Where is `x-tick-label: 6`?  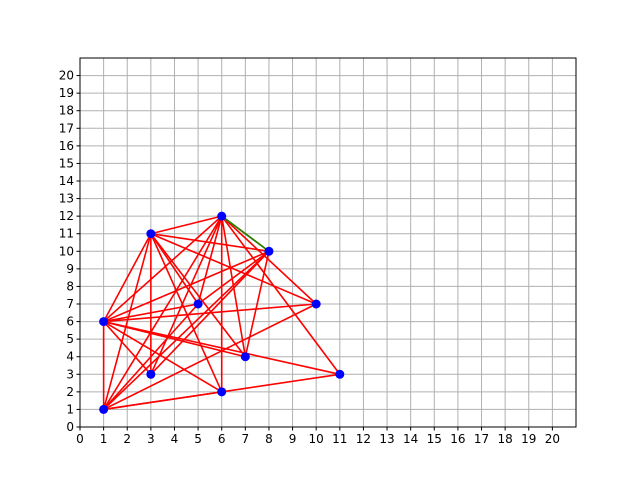 x-tick-label: 6 is located at coordinates (222, 439).